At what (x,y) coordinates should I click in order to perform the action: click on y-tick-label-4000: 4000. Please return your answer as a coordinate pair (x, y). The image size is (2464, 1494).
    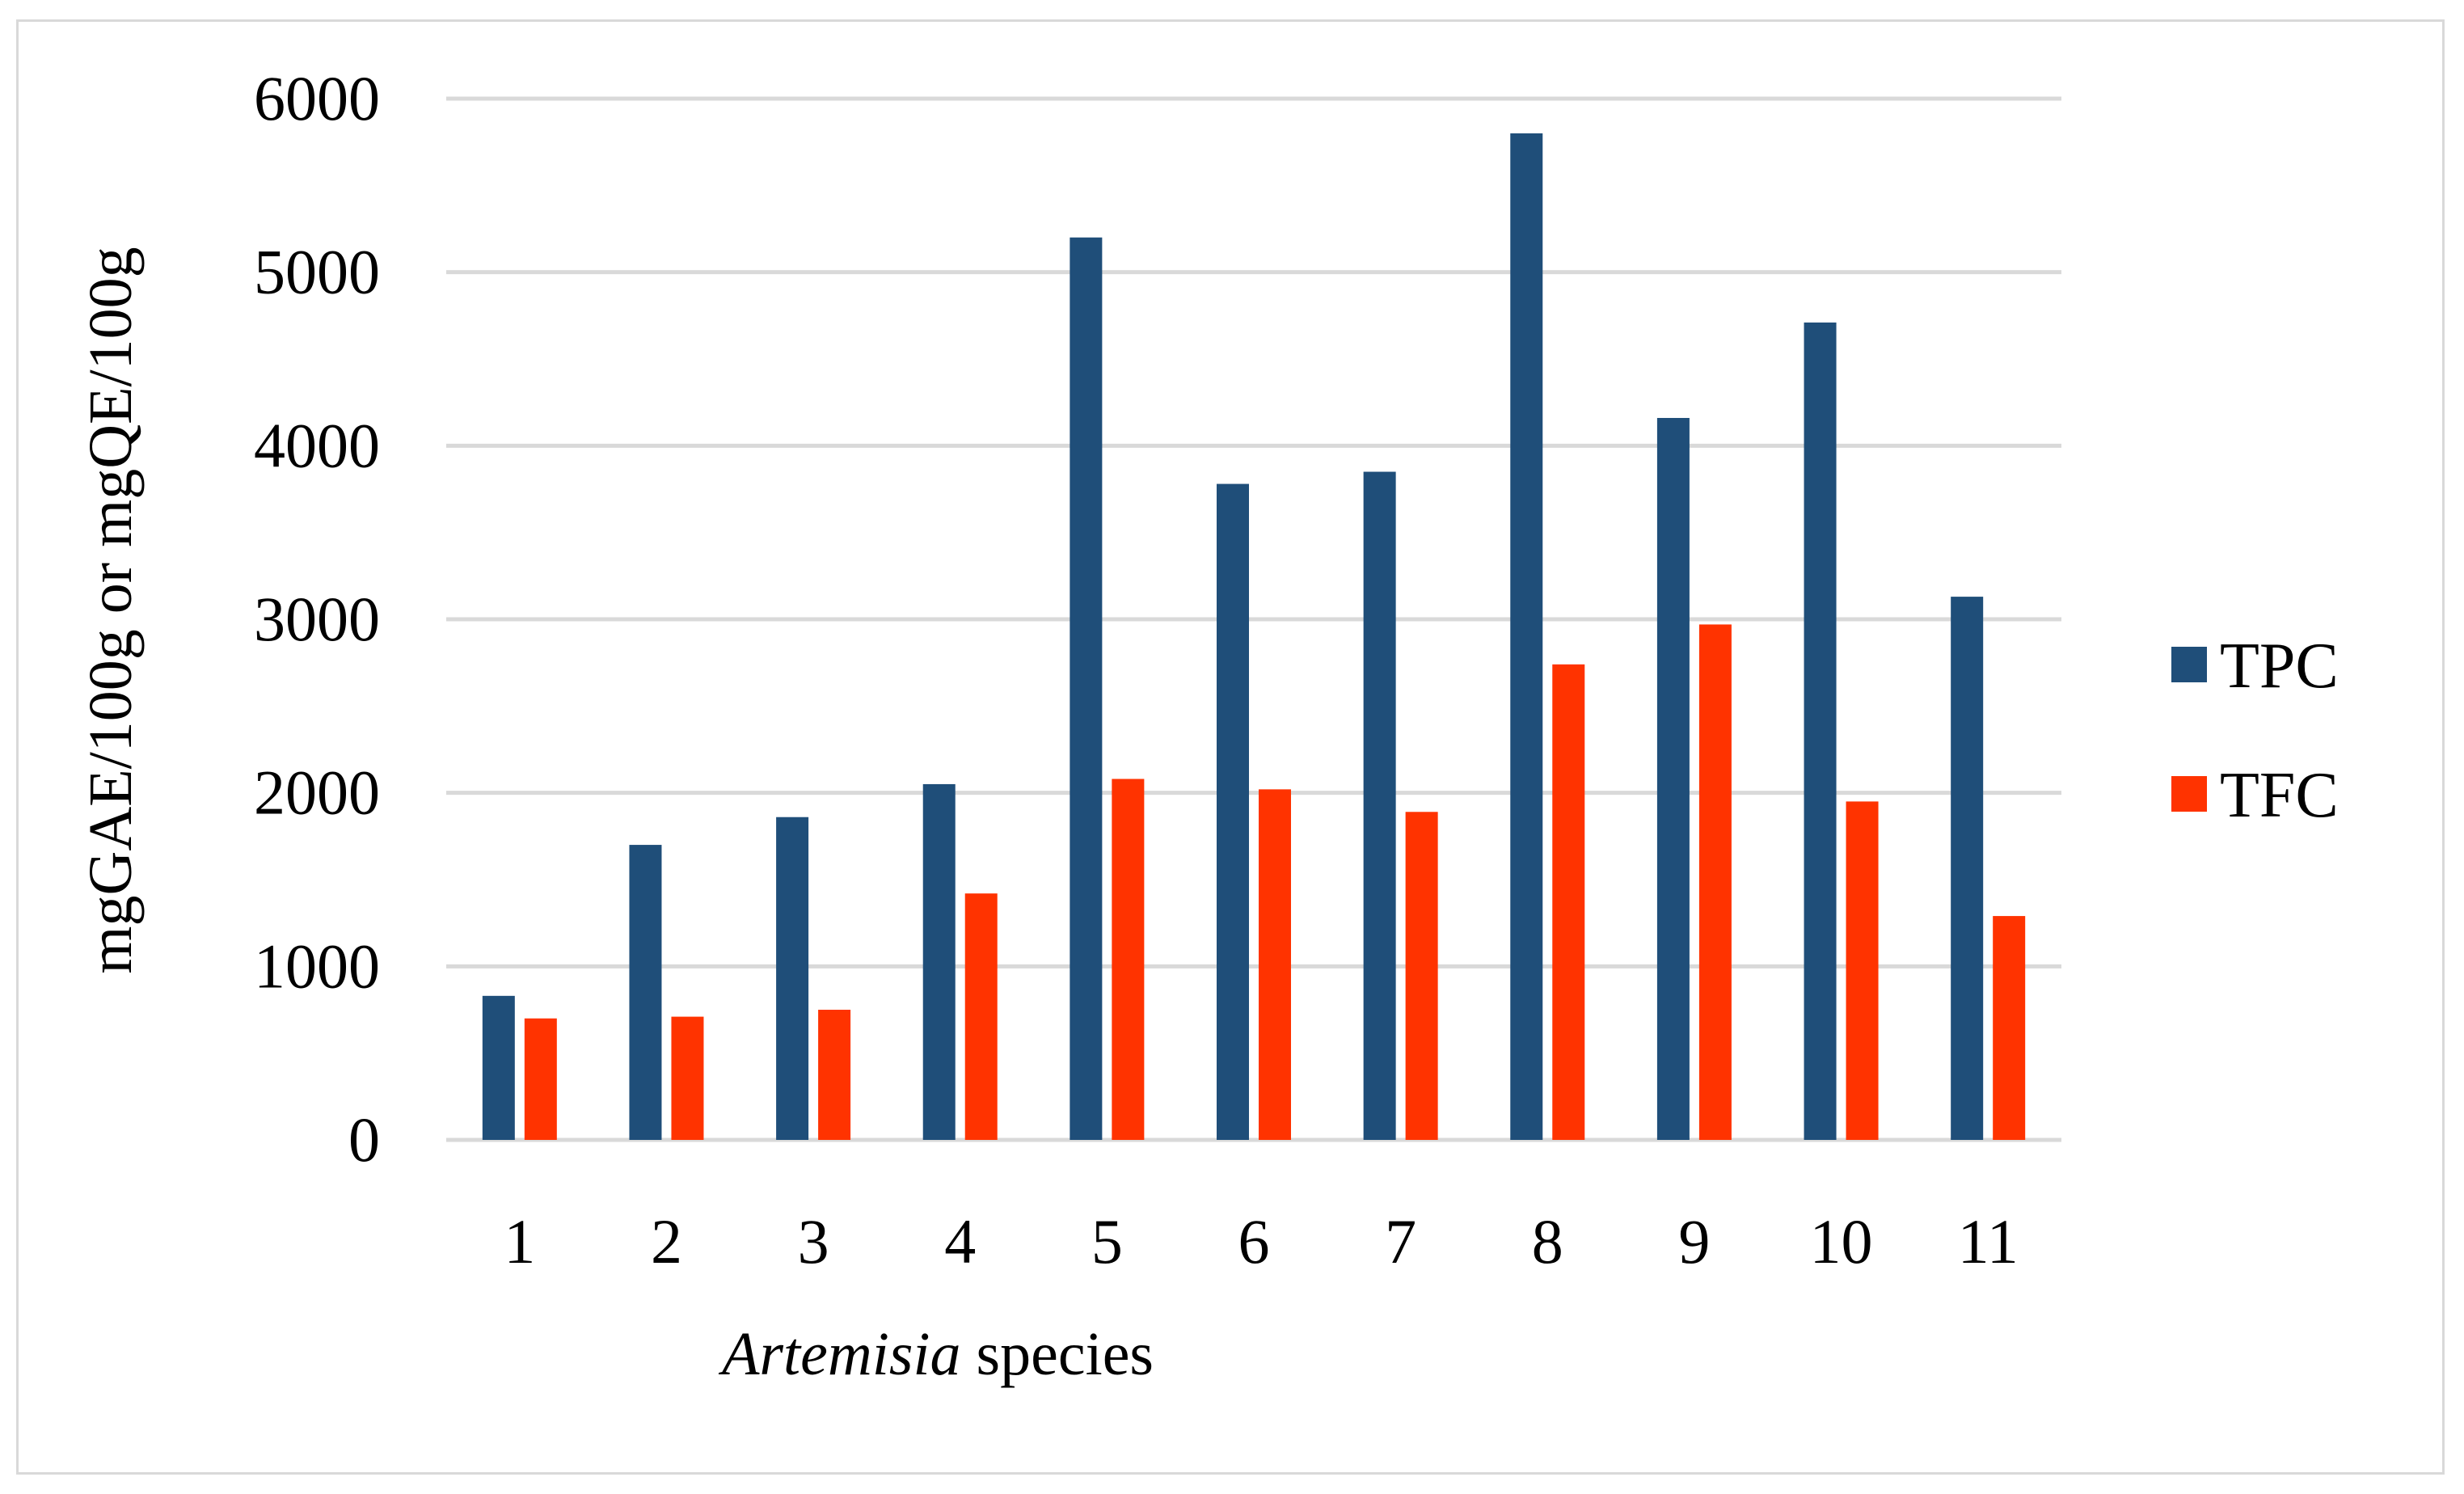
    Looking at the image, I should click on (317, 445).